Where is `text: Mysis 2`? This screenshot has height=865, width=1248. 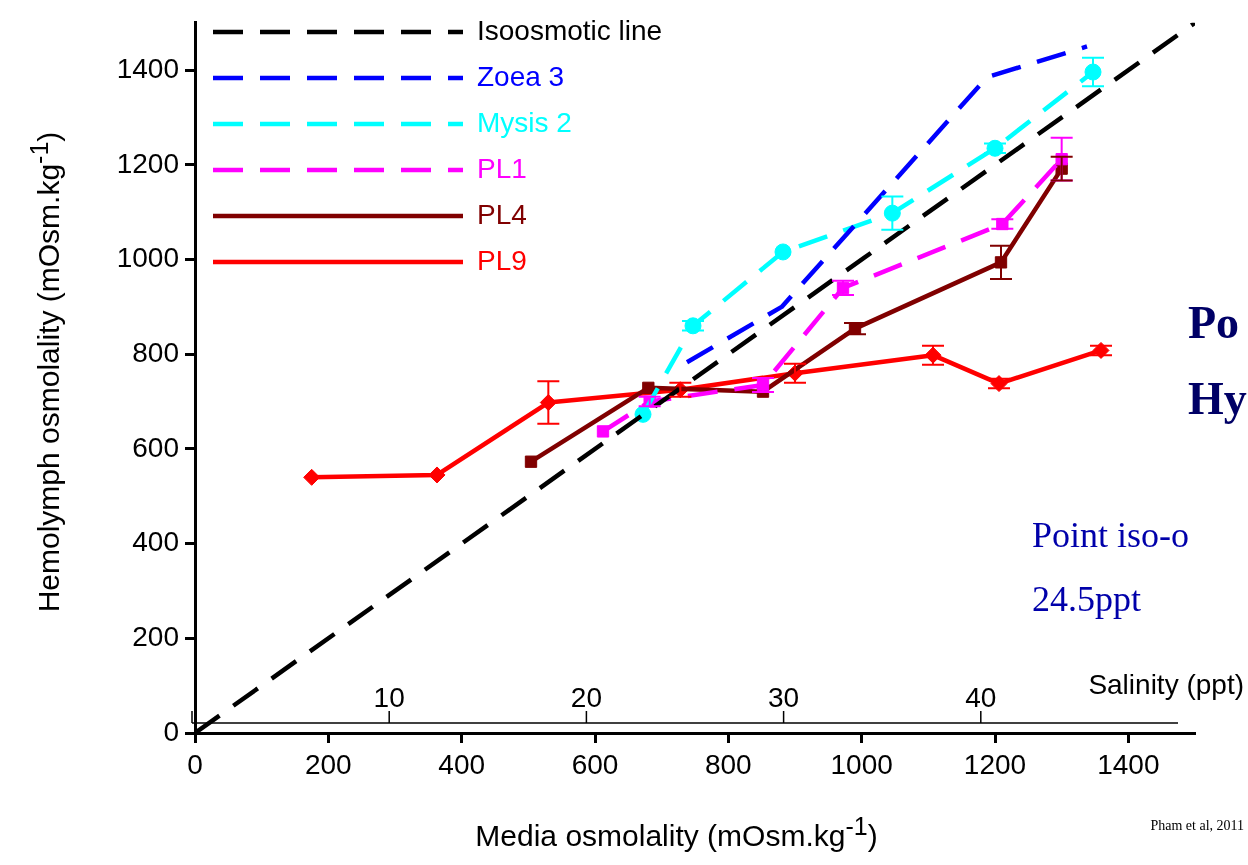 text: Mysis 2 is located at coordinates (524, 122).